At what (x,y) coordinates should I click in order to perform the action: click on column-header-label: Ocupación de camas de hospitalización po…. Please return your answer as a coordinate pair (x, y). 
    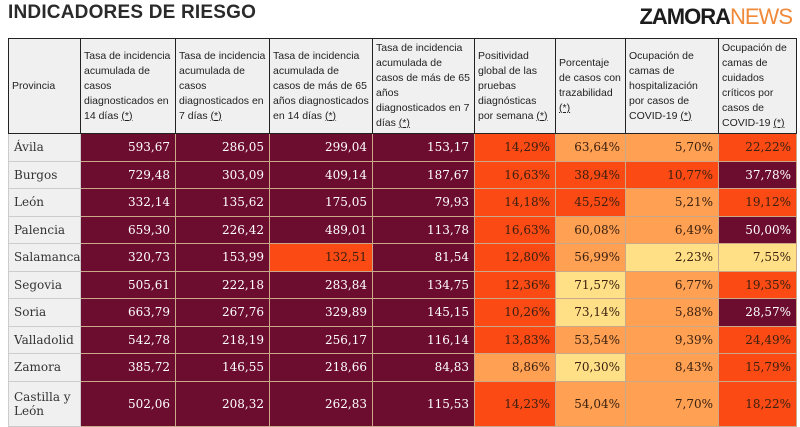
    Looking at the image, I should click on (663, 85).